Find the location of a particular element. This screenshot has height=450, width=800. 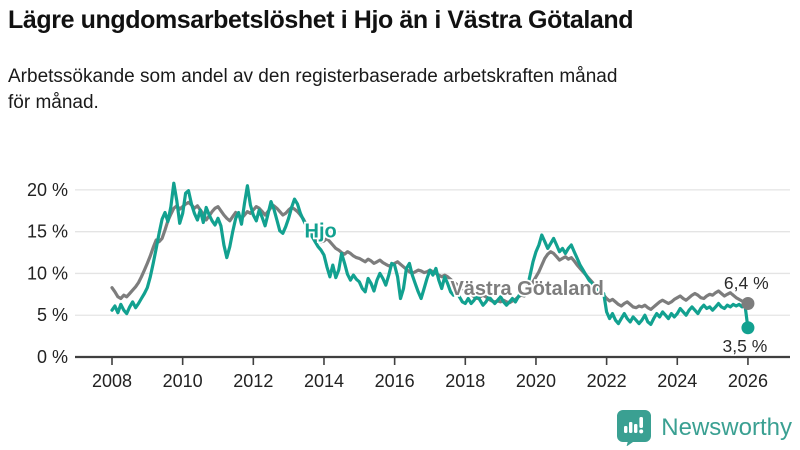

series-label: Hjo is located at coordinates (321, 232).